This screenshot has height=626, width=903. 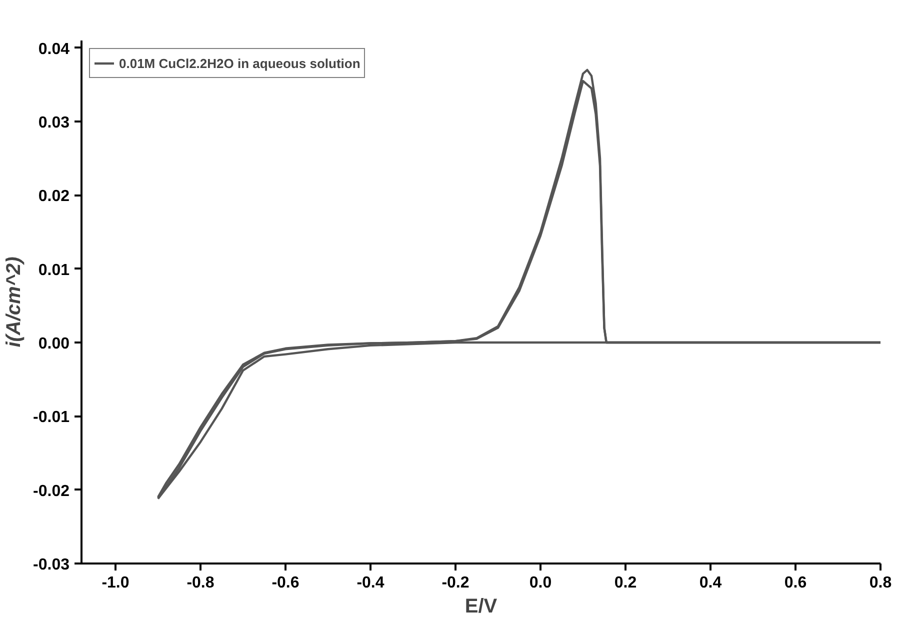 I want to click on y-tick-label: 0.00, so click(x=54, y=344).